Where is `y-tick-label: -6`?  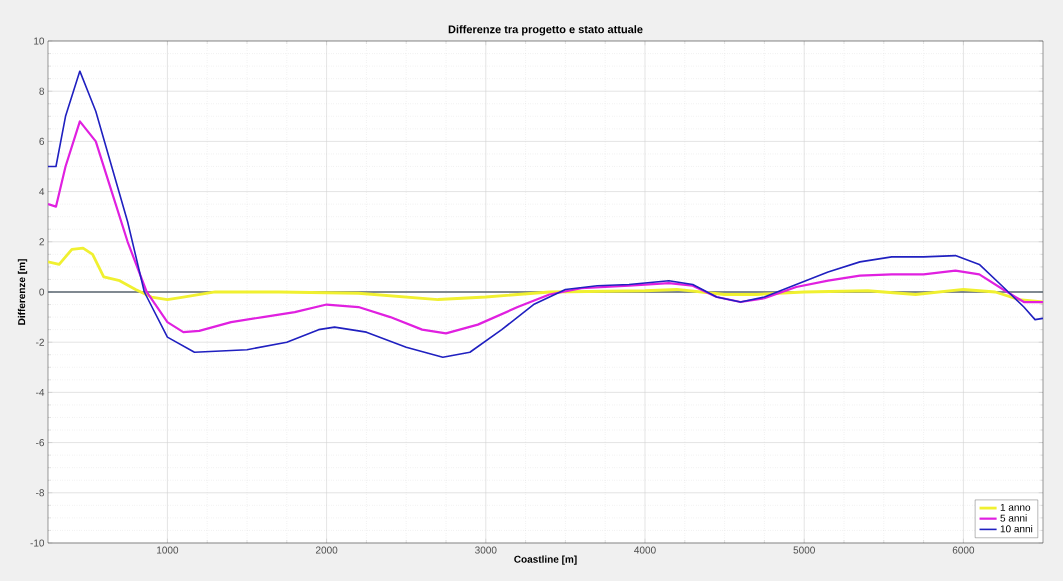
y-tick-label: -6 is located at coordinates (40, 443).